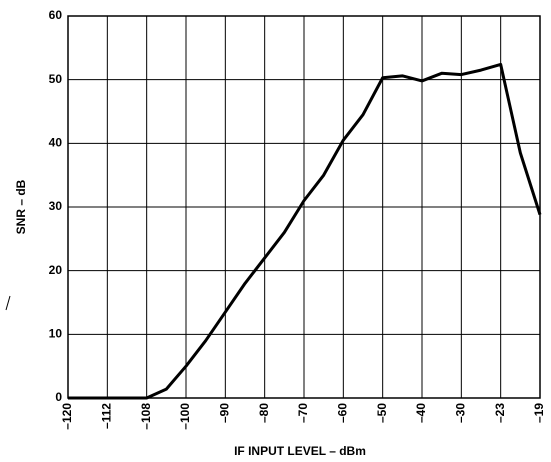  What do you see at coordinates (264, 413) in the screenshot?
I see `x-tick-label: –80` at bounding box center [264, 413].